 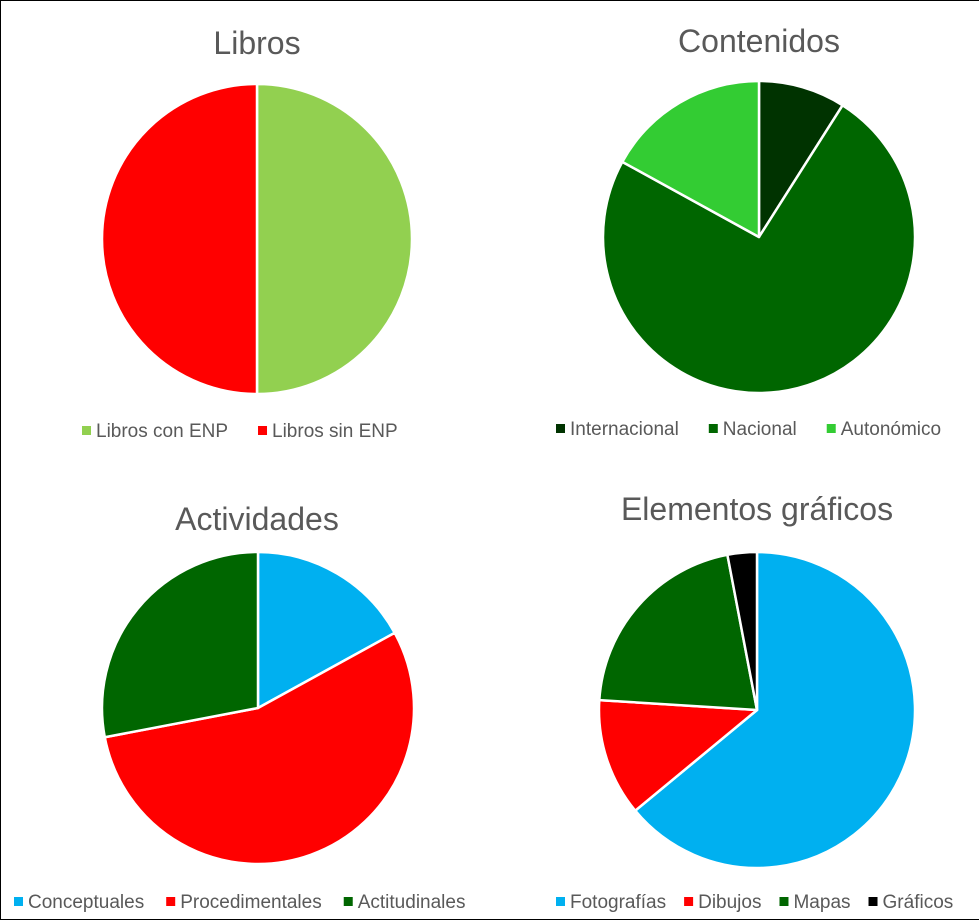 I want to click on pie-slice-autonomico, so click(x=691, y=159).